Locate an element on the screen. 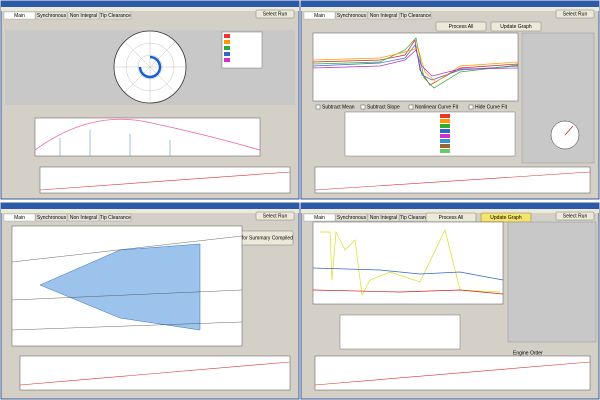 The height and width of the screenshot is (400, 600). checkbox-label: Nonlinear Curve Fit is located at coordinates (437, 108).